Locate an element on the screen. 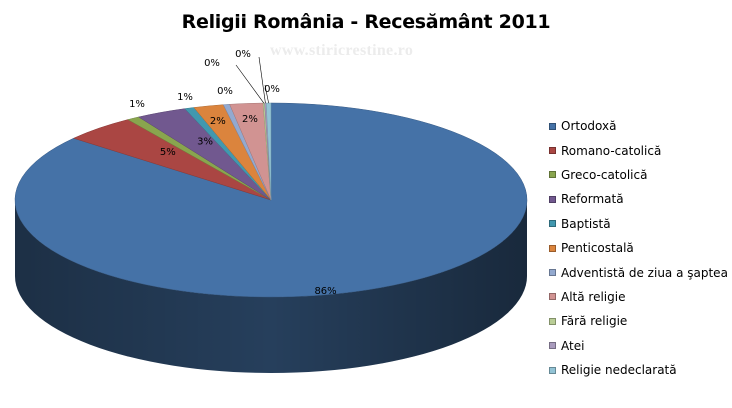 Image resolution: width=732 pixels, height=408 pixels. legend-label: Atei is located at coordinates (573, 345).